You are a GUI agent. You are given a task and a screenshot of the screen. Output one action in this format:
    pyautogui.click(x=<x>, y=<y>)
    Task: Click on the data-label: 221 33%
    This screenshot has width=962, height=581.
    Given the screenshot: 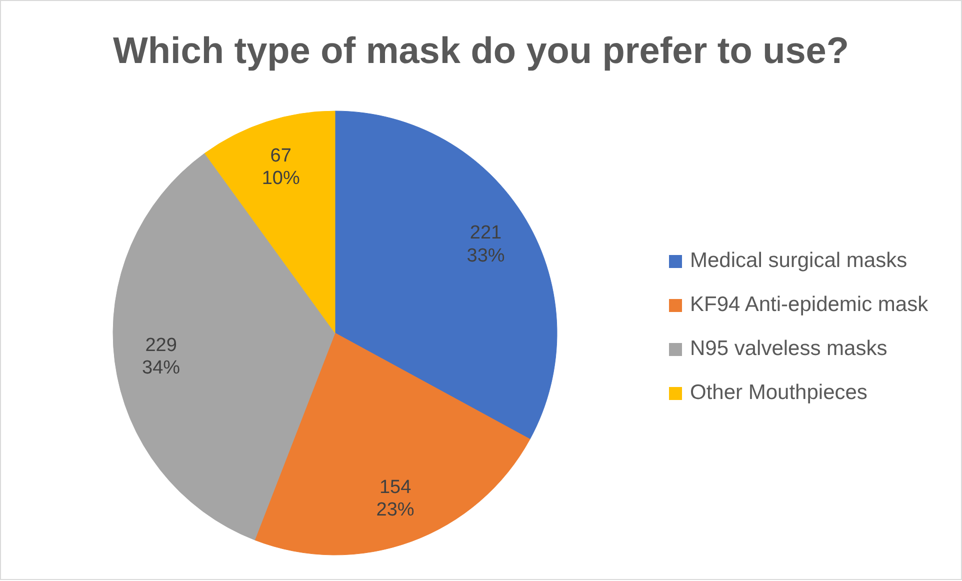 What is the action you would take?
    pyautogui.click(x=485, y=244)
    